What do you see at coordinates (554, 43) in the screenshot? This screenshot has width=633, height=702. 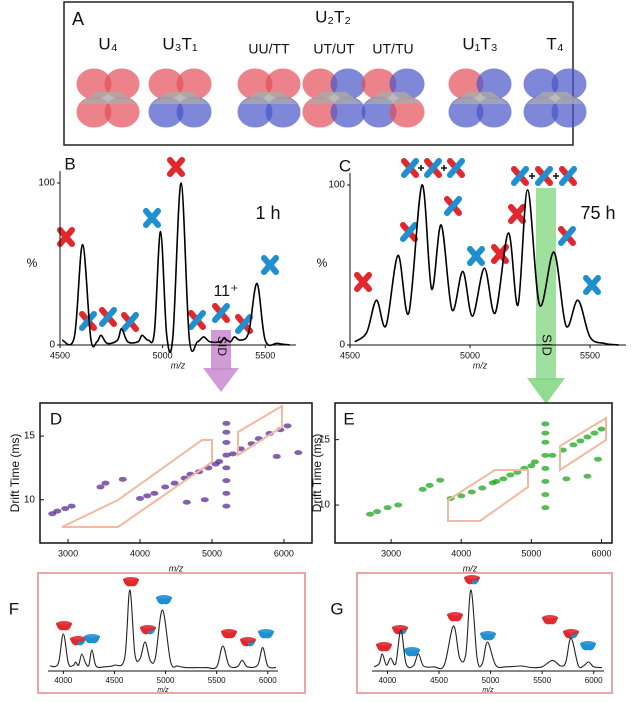 I see `complex-label: T₄` at bounding box center [554, 43].